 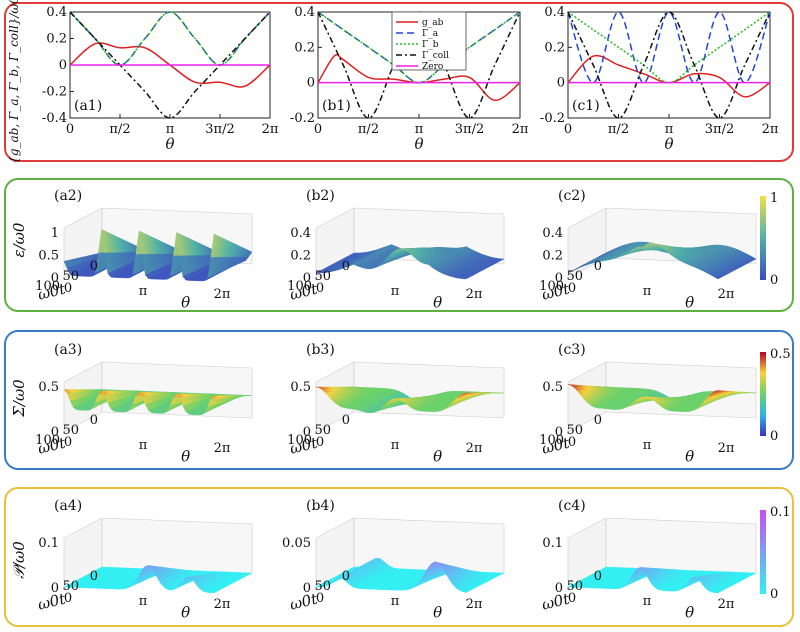 What do you see at coordinates (572, 196) in the screenshot?
I see `panel-label: (c2)` at bounding box center [572, 196].